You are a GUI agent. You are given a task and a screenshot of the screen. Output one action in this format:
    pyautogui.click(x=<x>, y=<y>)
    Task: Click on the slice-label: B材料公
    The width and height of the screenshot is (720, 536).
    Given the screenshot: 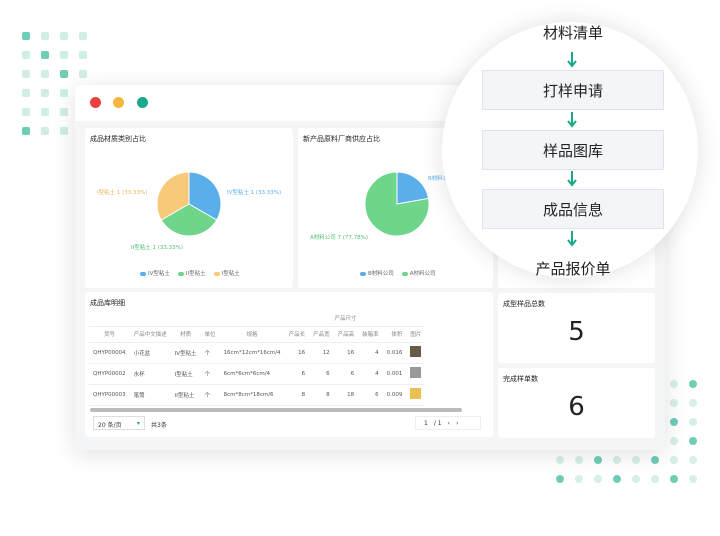 What is the action you would take?
    pyautogui.click(x=438, y=179)
    